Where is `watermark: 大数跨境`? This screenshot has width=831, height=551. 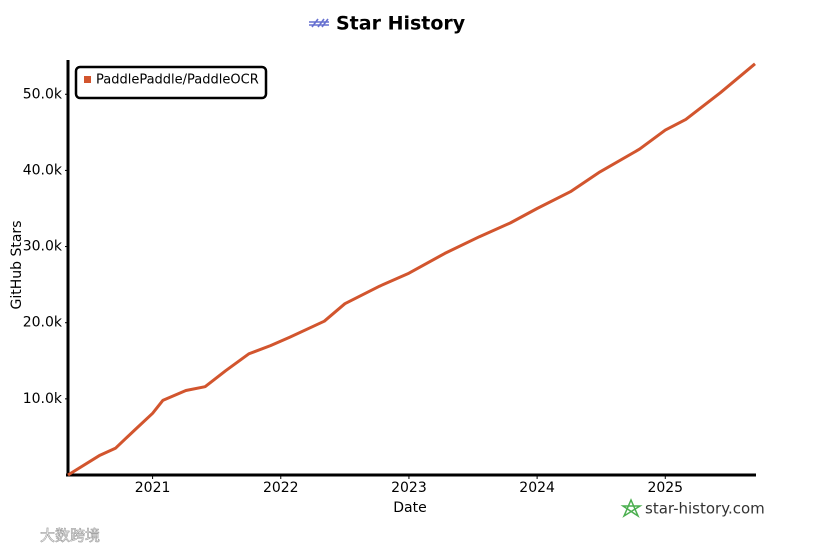
watermark: 大数跨境 is located at coordinates (70, 536).